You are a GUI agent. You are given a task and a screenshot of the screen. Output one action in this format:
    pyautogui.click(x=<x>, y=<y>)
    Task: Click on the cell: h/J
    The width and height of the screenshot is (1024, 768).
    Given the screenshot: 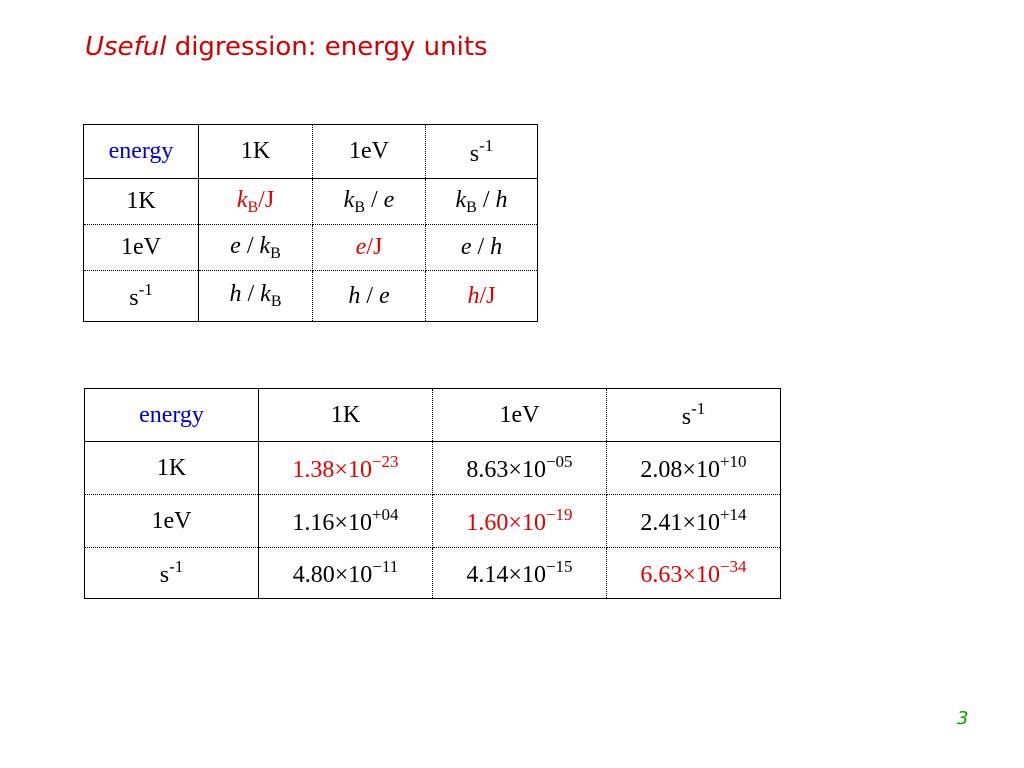 What is the action you would take?
    pyautogui.click(x=481, y=296)
    